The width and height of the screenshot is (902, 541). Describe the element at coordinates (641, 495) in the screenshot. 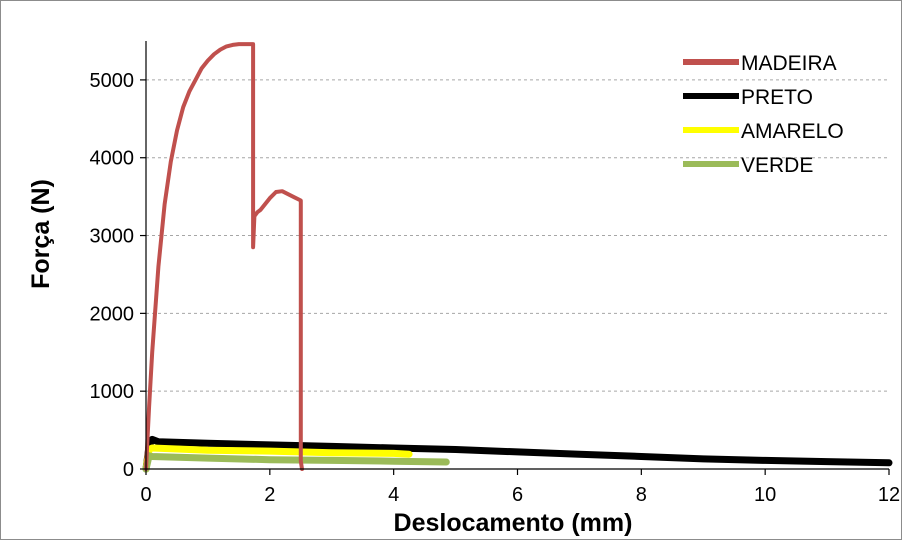

I see `x-tick-label: 8` at that location.